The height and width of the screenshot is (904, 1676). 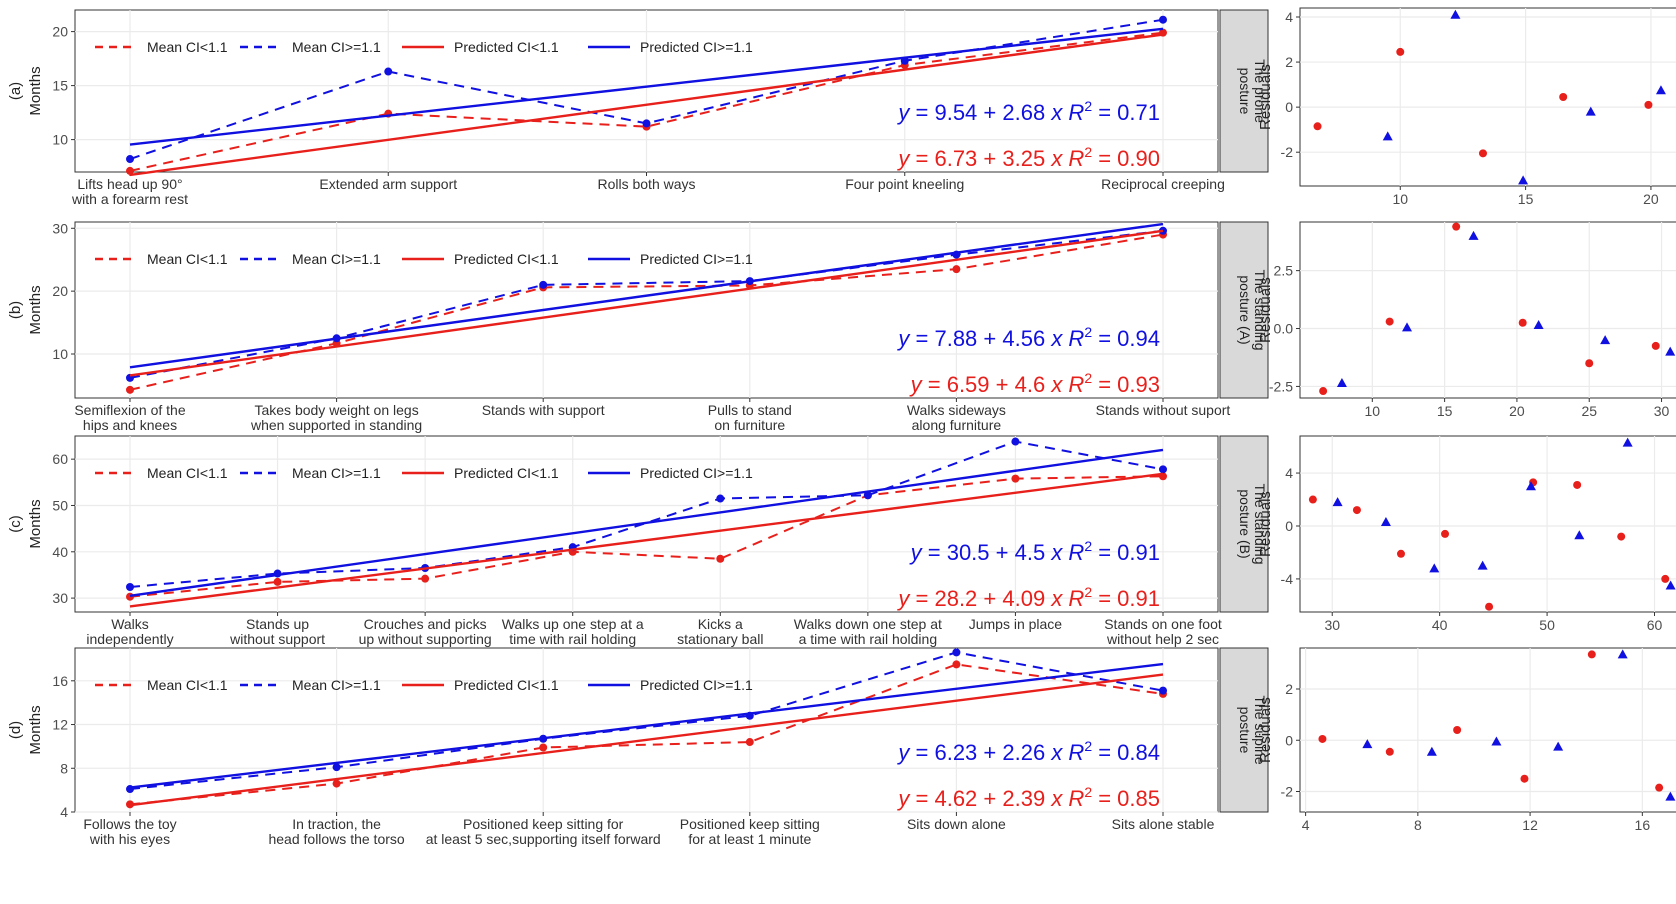 What do you see at coordinates (60, 86) in the screenshot?
I see `y-tick-label: 15` at bounding box center [60, 86].